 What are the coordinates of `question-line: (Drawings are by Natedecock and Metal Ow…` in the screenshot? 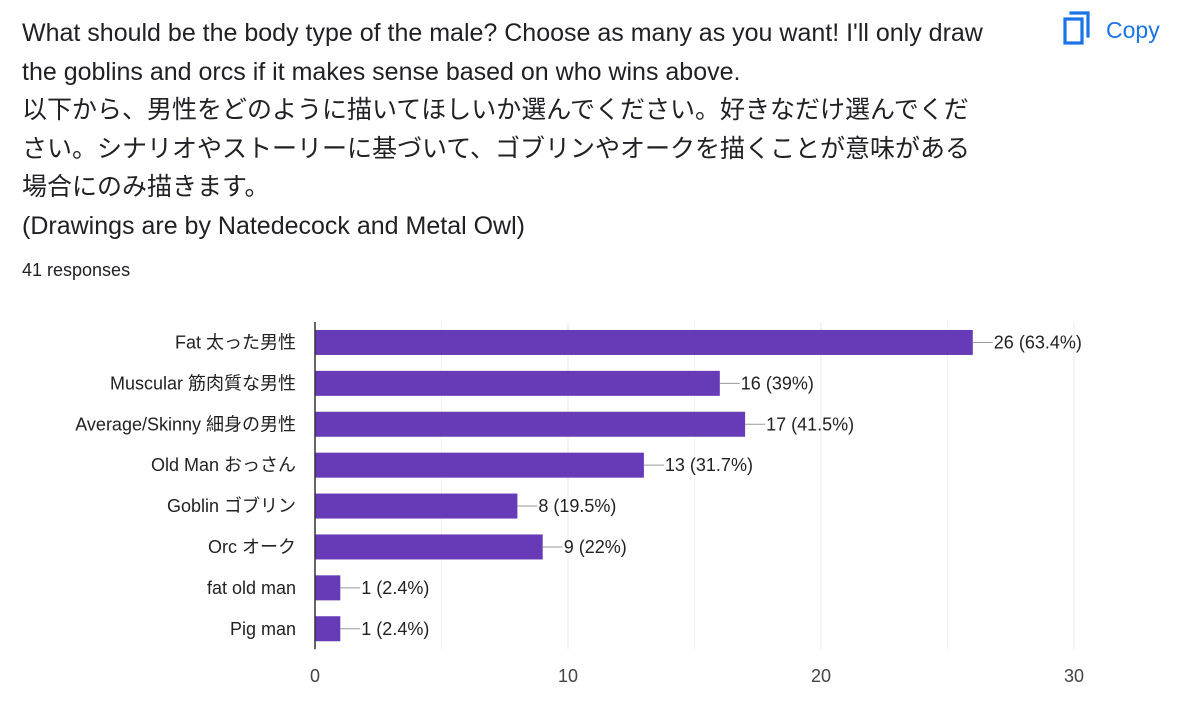 It's located at (273, 225).